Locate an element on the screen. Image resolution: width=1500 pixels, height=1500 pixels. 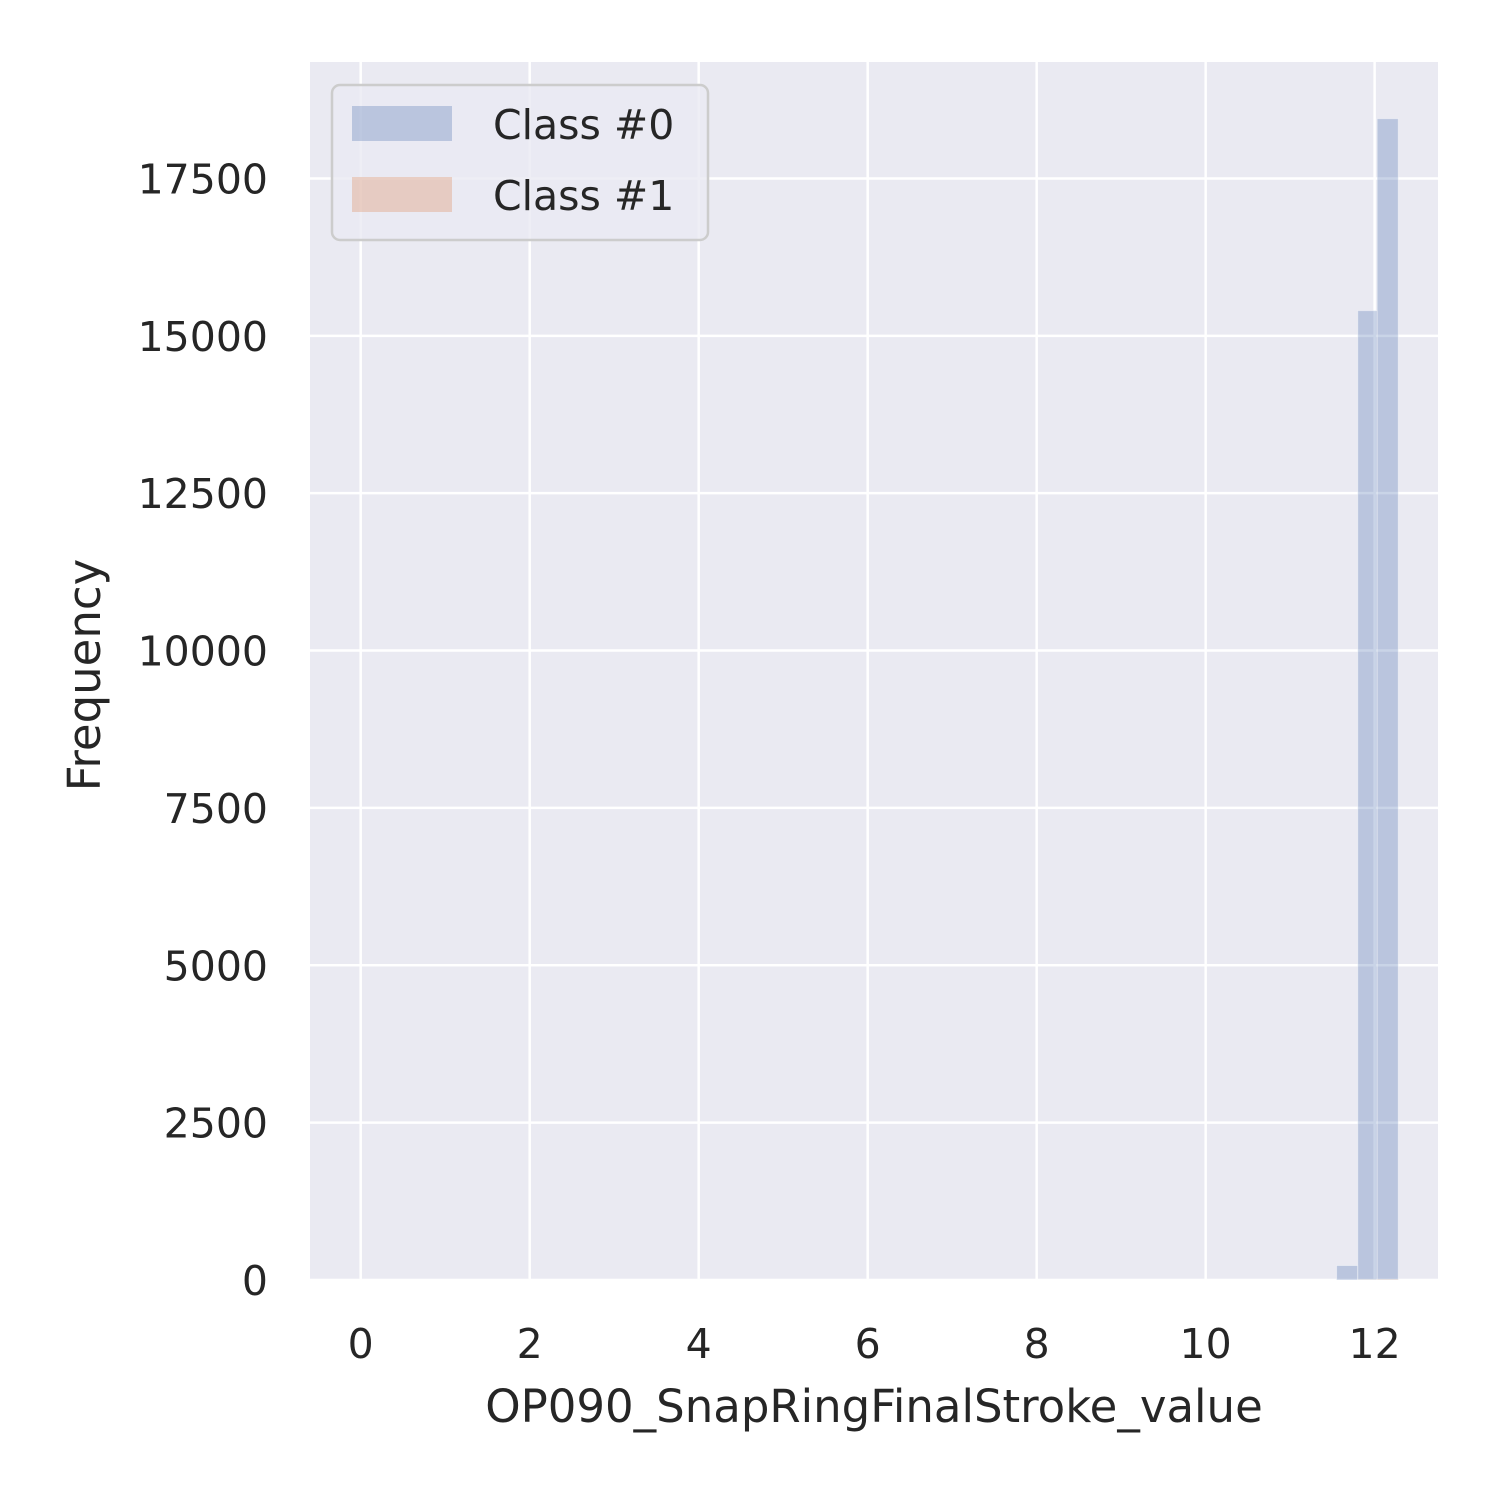
x-tick-label: 6 is located at coordinates (868, 1344).